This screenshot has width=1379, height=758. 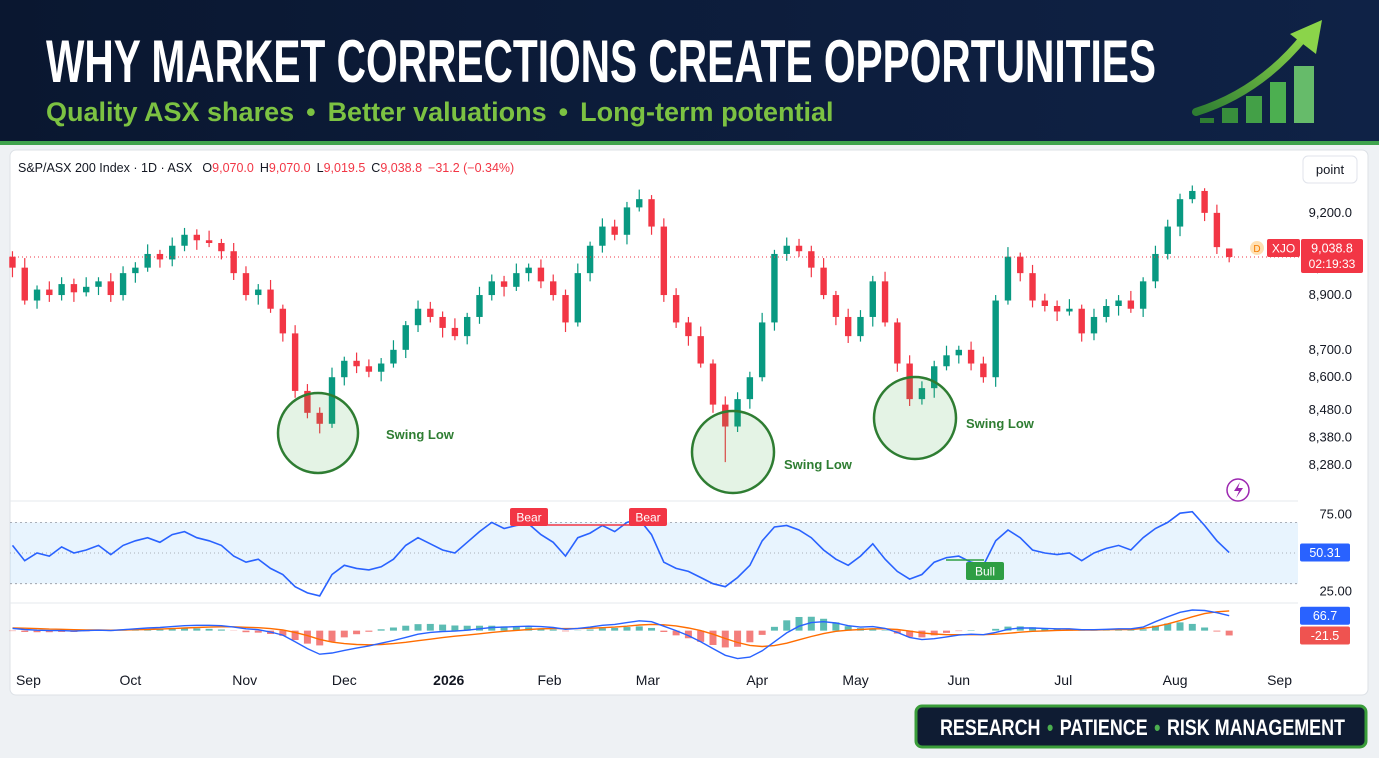 I want to click on ohlc-key: O, so click(x=207, y=168).